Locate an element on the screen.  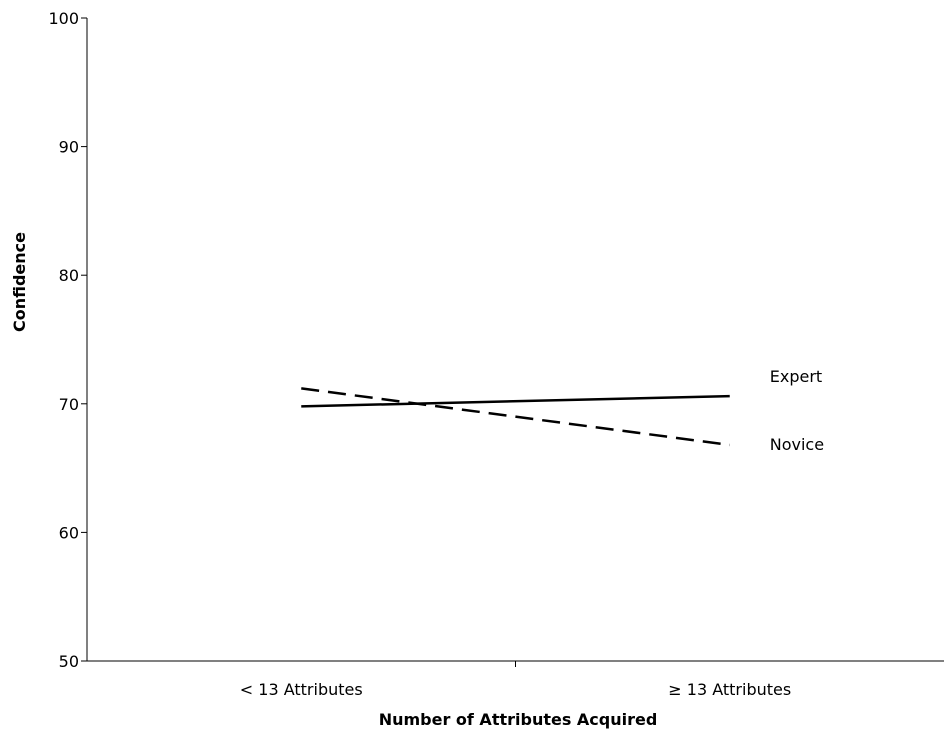
series-labels: Expert Novice is located at coordinates (797, 410).